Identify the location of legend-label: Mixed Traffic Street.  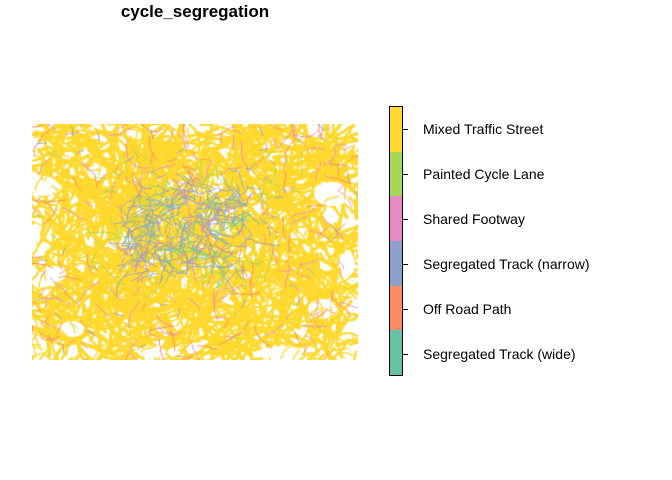
(483, 129).